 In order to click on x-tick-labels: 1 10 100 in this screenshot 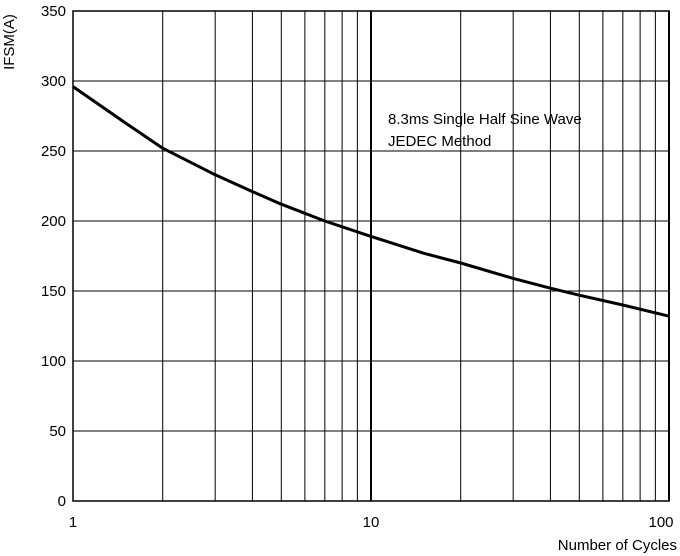, I will do `click(371, 522)`.